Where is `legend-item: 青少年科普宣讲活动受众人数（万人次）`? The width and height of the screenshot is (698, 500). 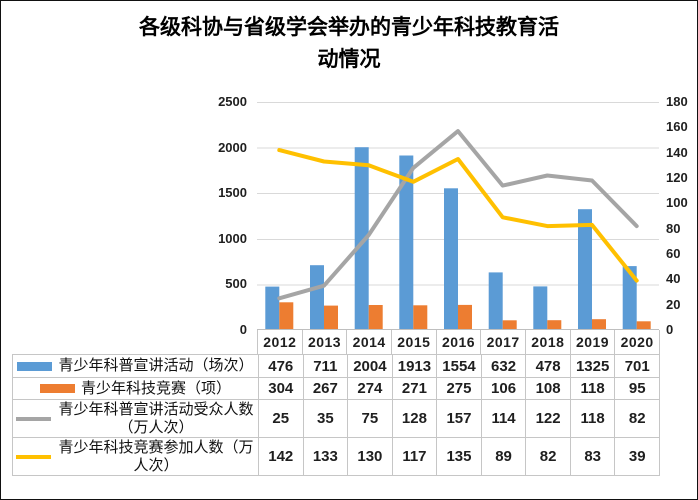
legend-item: 青少年科普宣讲活动受众人数（万人次） is located at coordinates (135, 418).